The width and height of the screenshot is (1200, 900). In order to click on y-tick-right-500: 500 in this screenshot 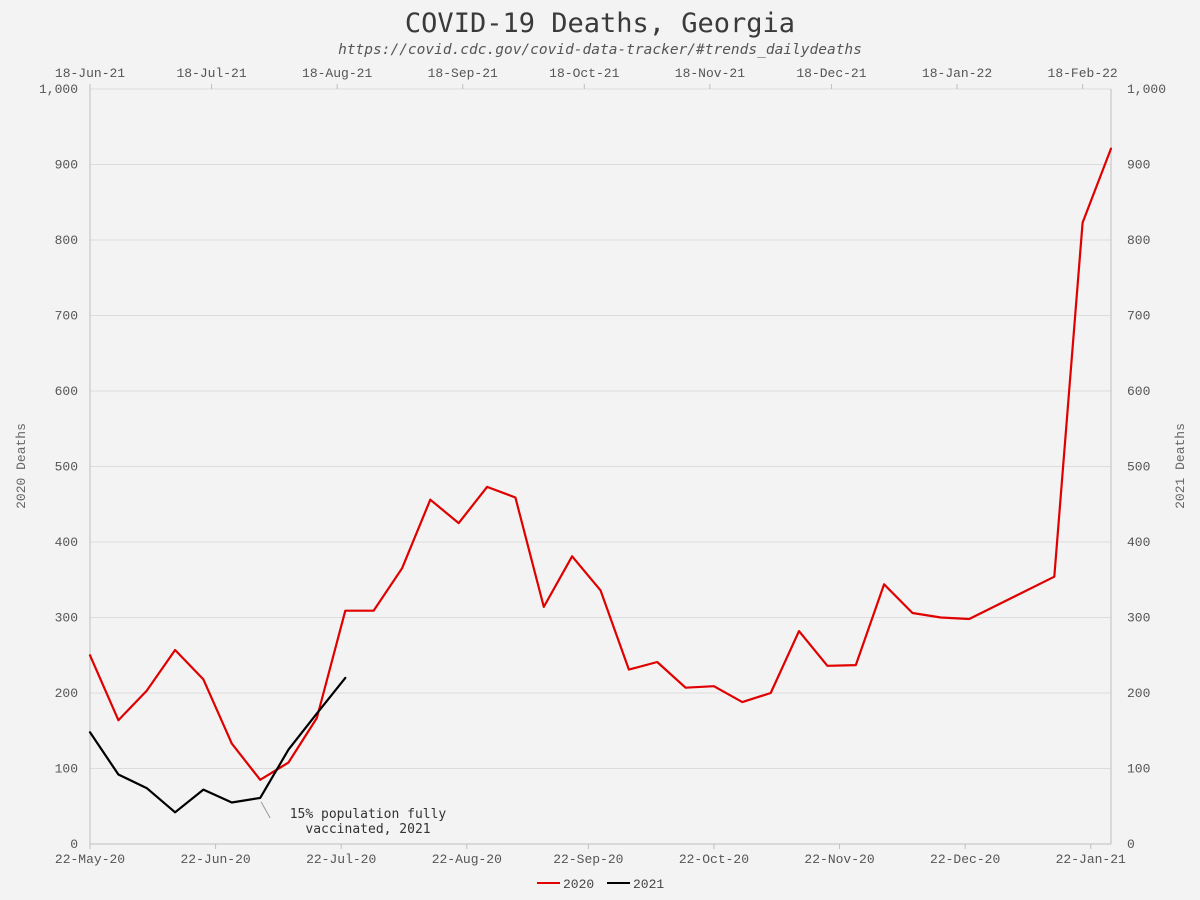, I will do `click(1138, 467)`.